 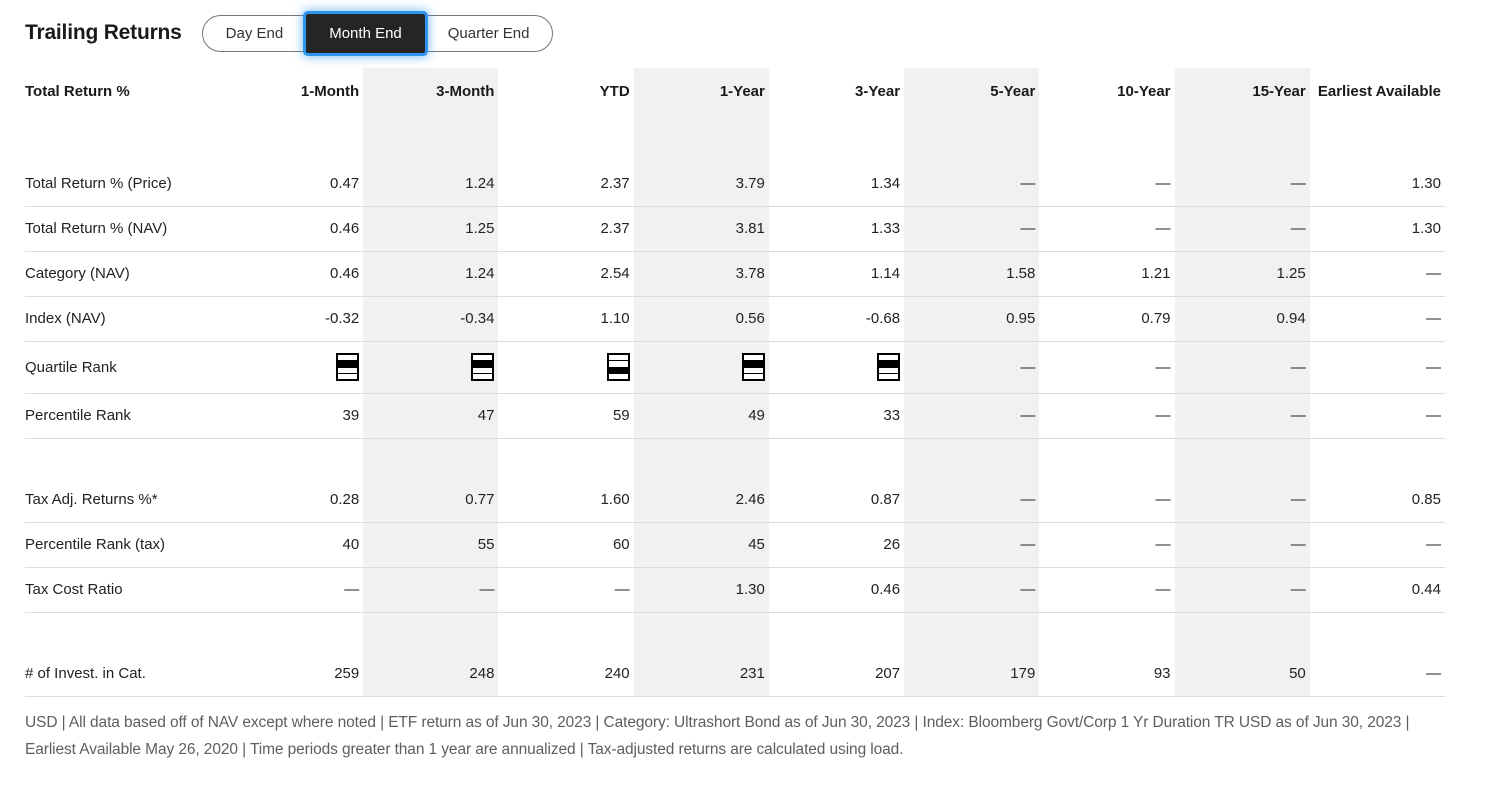 I want to click on value-cell: 231, so click(x=701, y=674).